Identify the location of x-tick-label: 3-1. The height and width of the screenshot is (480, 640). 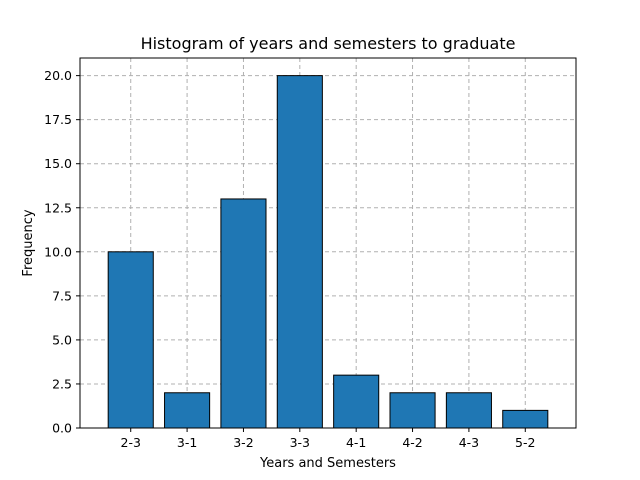
(187, 442).